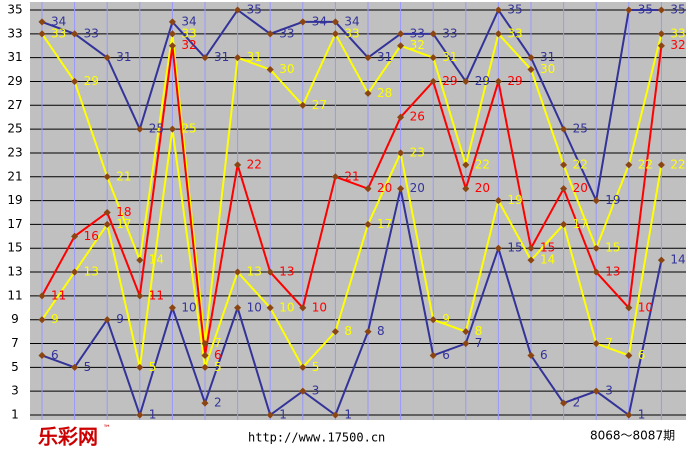 This screenshot has height=451, width=688. Describe the element at coordinates (14, 57) in the screenshot. I see `y-tick-label: 31` at that location.